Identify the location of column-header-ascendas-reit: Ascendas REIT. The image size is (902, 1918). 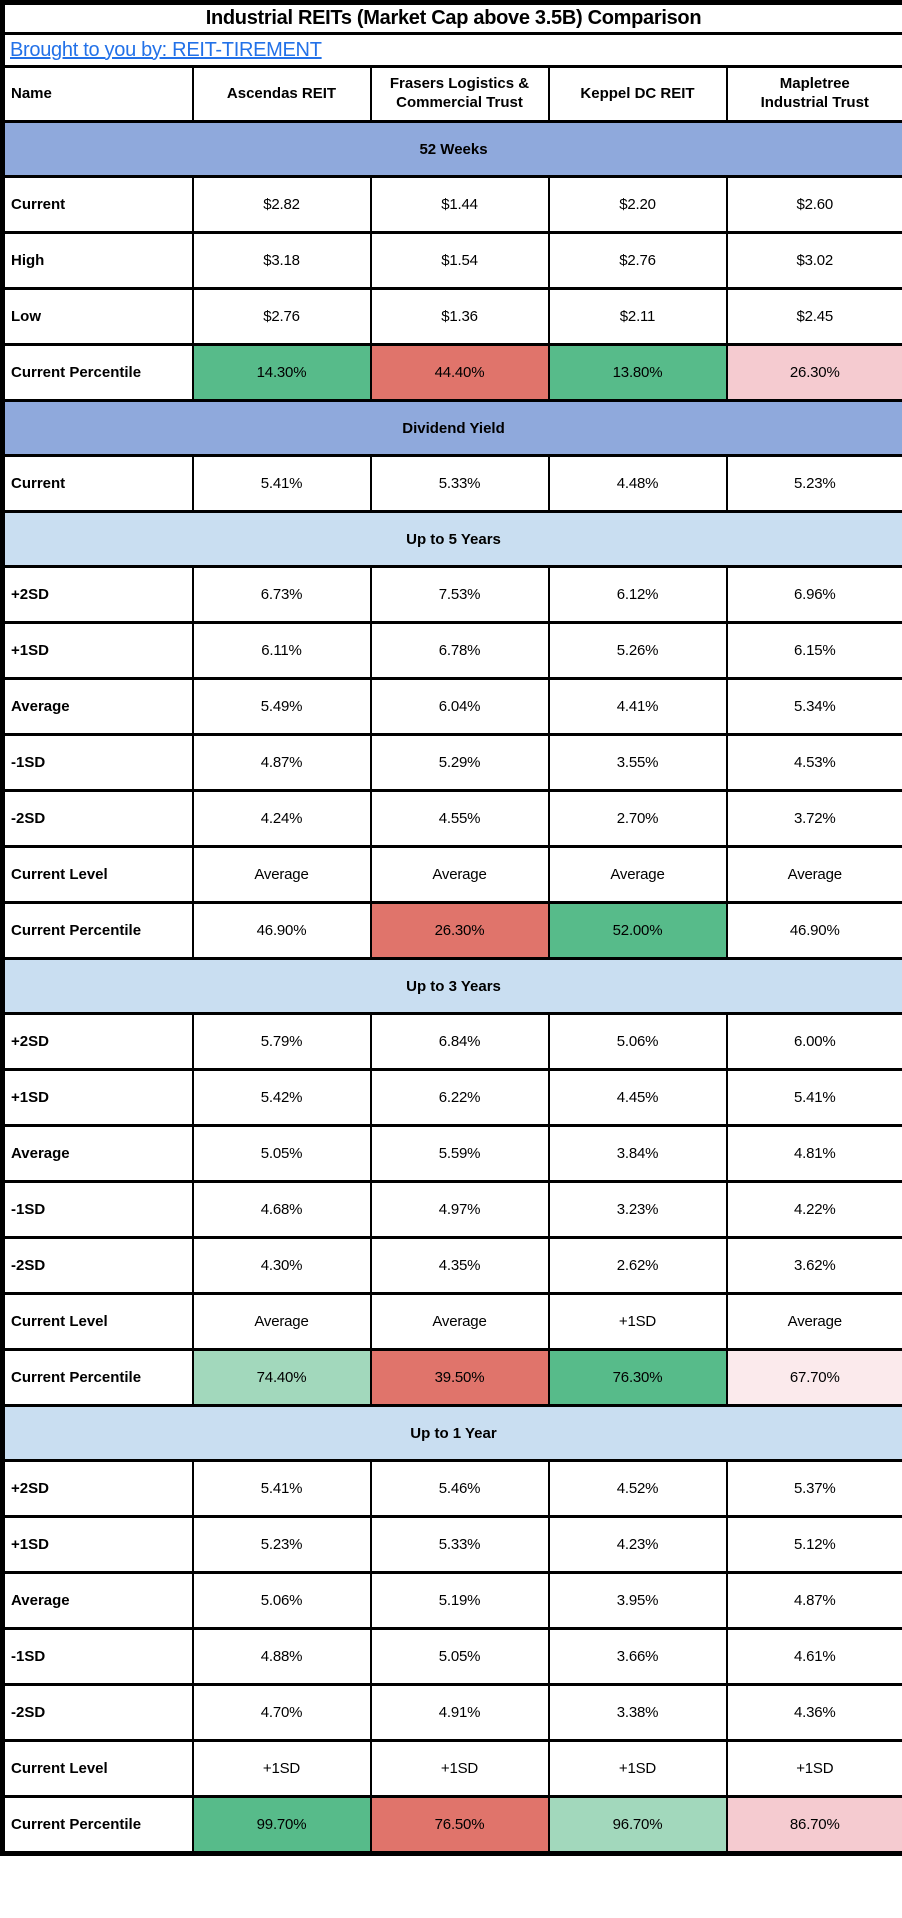
(281, 94).